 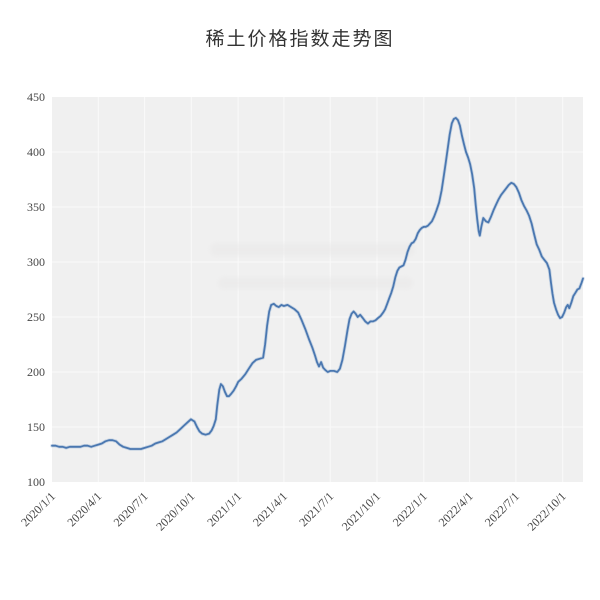 I want to click on x-tick-label: 2021/1/1, so click(x=224, y=509).